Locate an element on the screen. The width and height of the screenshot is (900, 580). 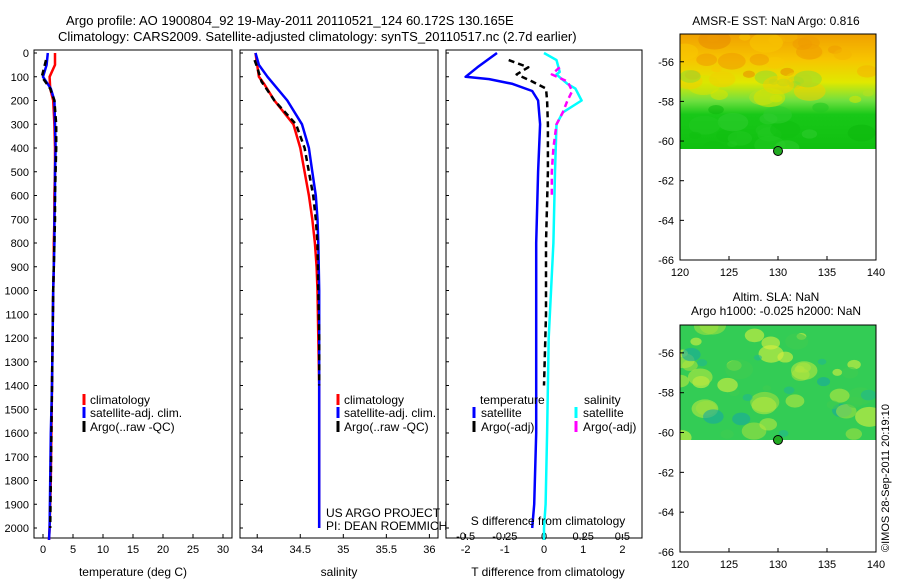
lat-tick-label: -62 is located at coordinates (666, 473).